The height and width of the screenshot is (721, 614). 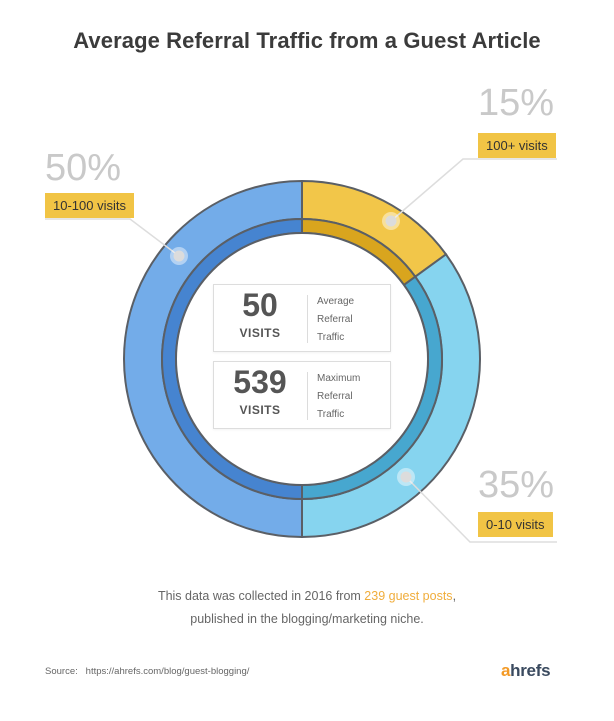 I want to click on donut-center, so click(x=302, y=359).